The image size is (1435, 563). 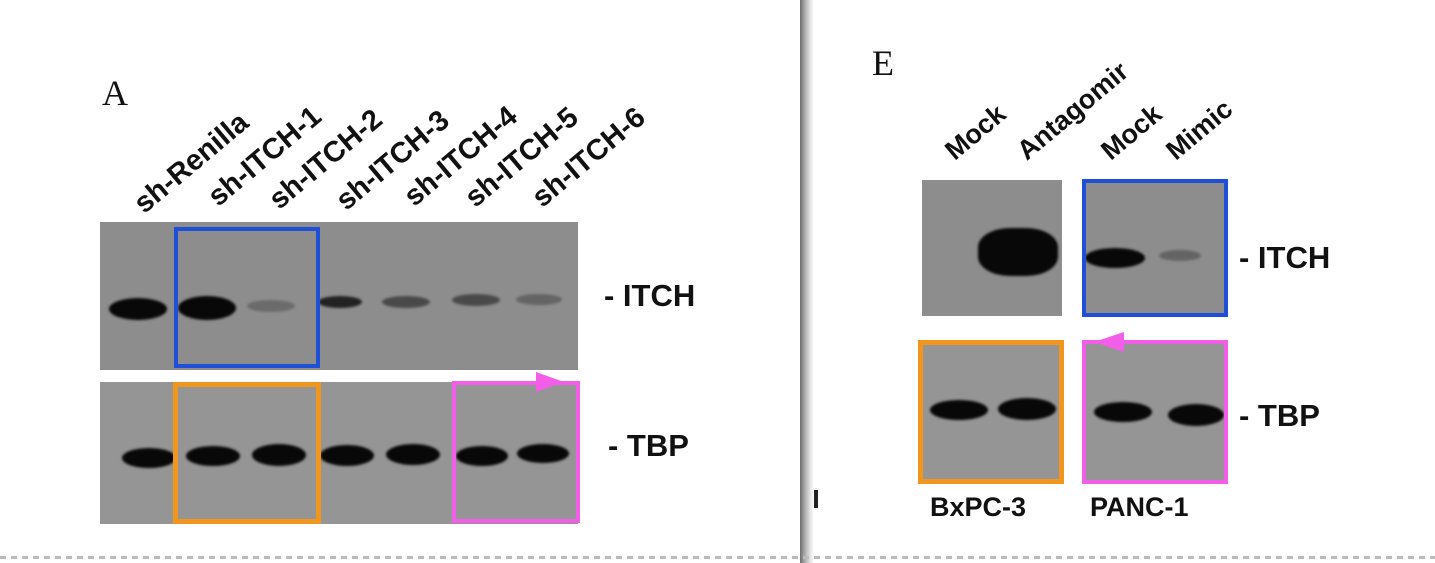 What do you see at coordinates (1180, 255) in the screenshot?
I see `itch-band-mimic` at bounding box center [1180, 255].